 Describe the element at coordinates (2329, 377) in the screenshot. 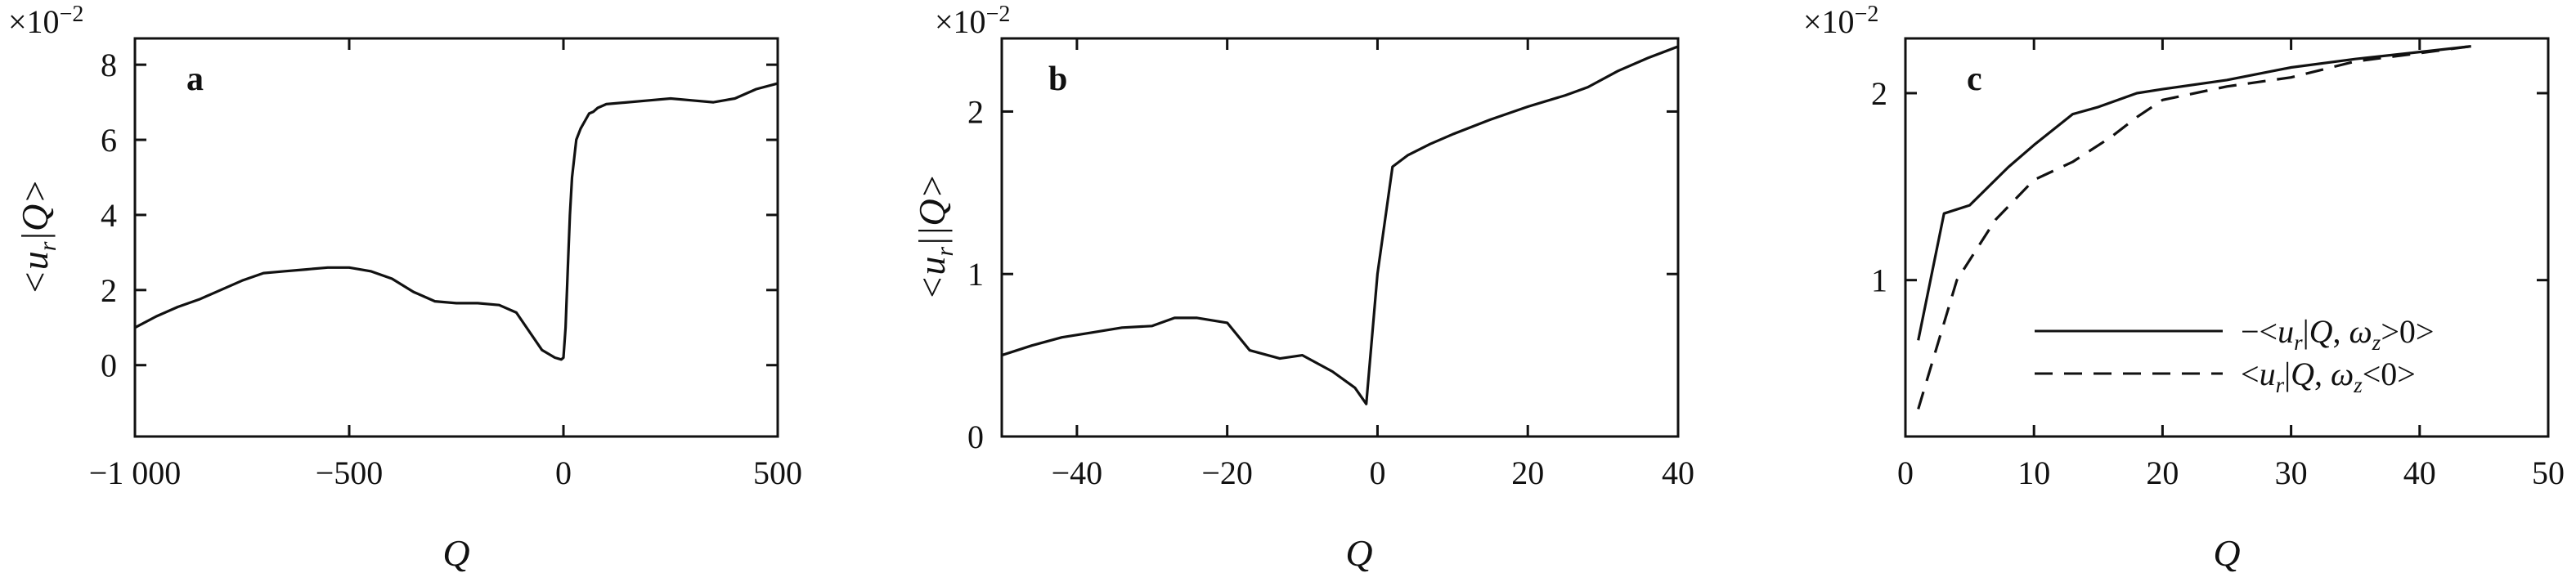

I see `legend-label-negative: <ur|Q, ωz<0>` at that location.